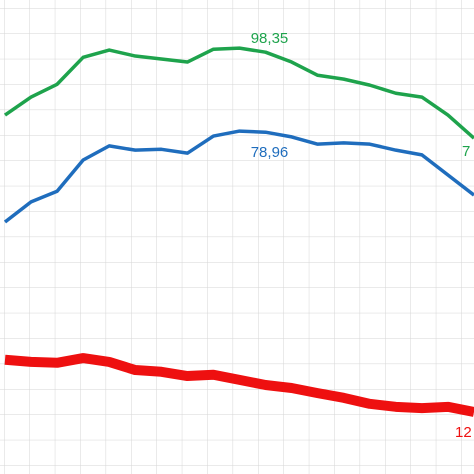 The image size is (474, 474). What do you see at coordinates (270, 38) in the screenshot?
I see `data-label: 98,35` at bounding box center [270, 38].